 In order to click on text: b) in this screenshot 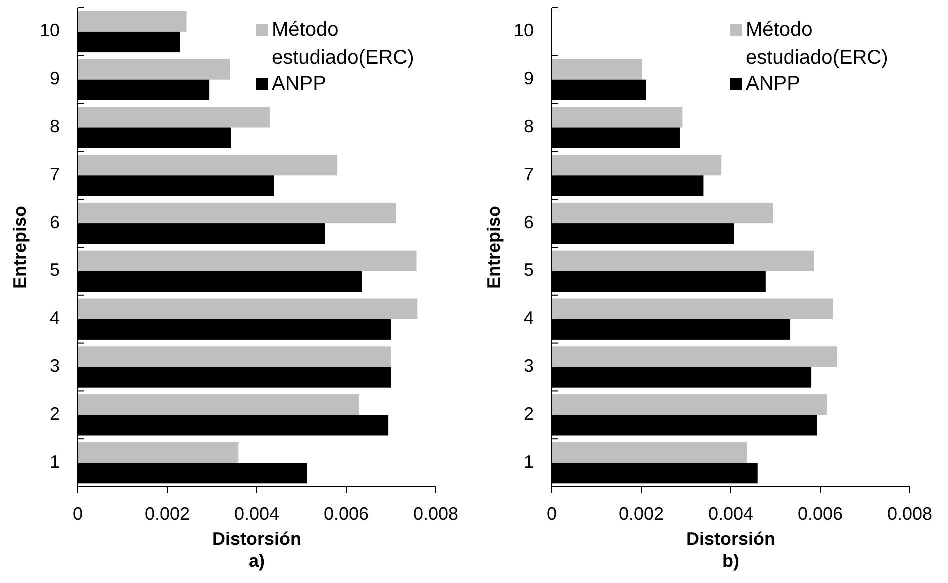, I will do `click(731, 561)`.